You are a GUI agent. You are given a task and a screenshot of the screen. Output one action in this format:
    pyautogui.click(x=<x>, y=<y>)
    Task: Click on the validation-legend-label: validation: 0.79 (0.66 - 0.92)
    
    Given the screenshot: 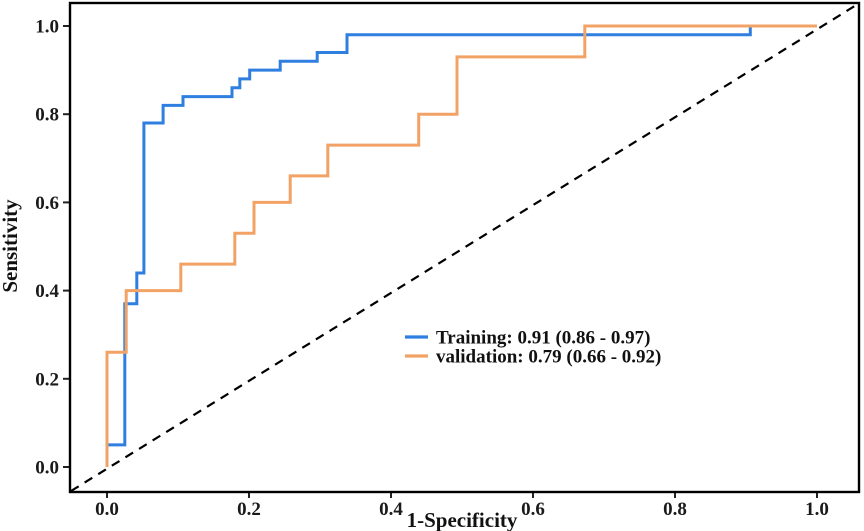 What is the action you would take?
    pyautogui.click(x=548, y=357)
    